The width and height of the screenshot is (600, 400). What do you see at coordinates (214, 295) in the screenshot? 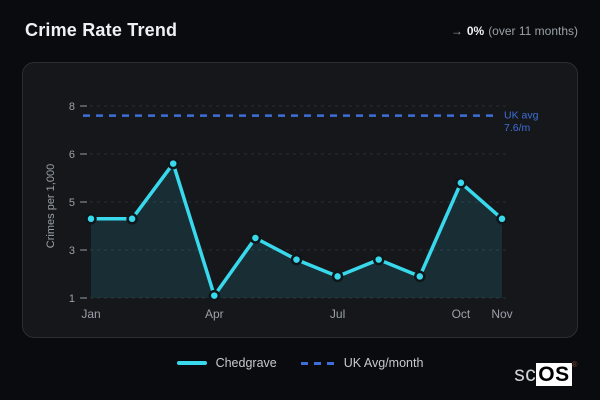
I see `data-point-apr` at bounding box center [214, 295].